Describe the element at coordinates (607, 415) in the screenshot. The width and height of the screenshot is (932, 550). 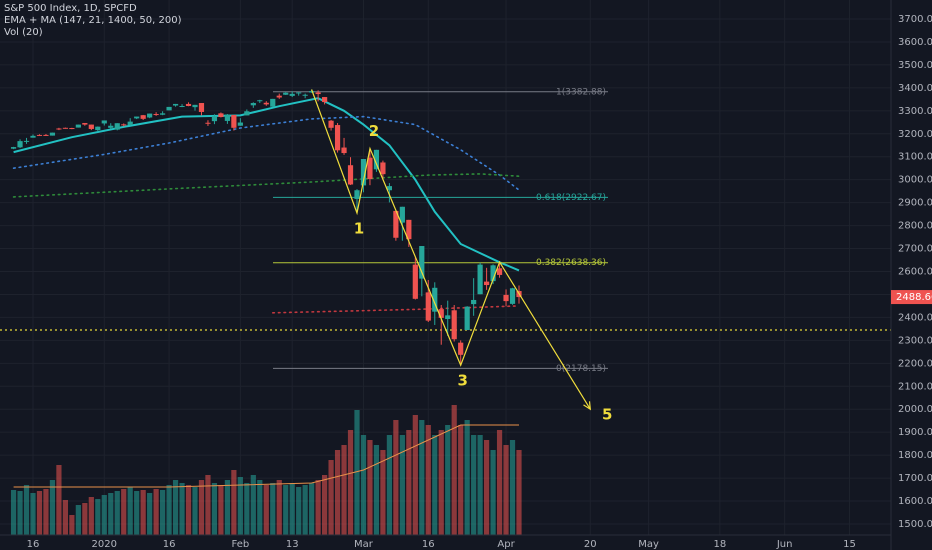
I see `wave-label: 5` at that location.